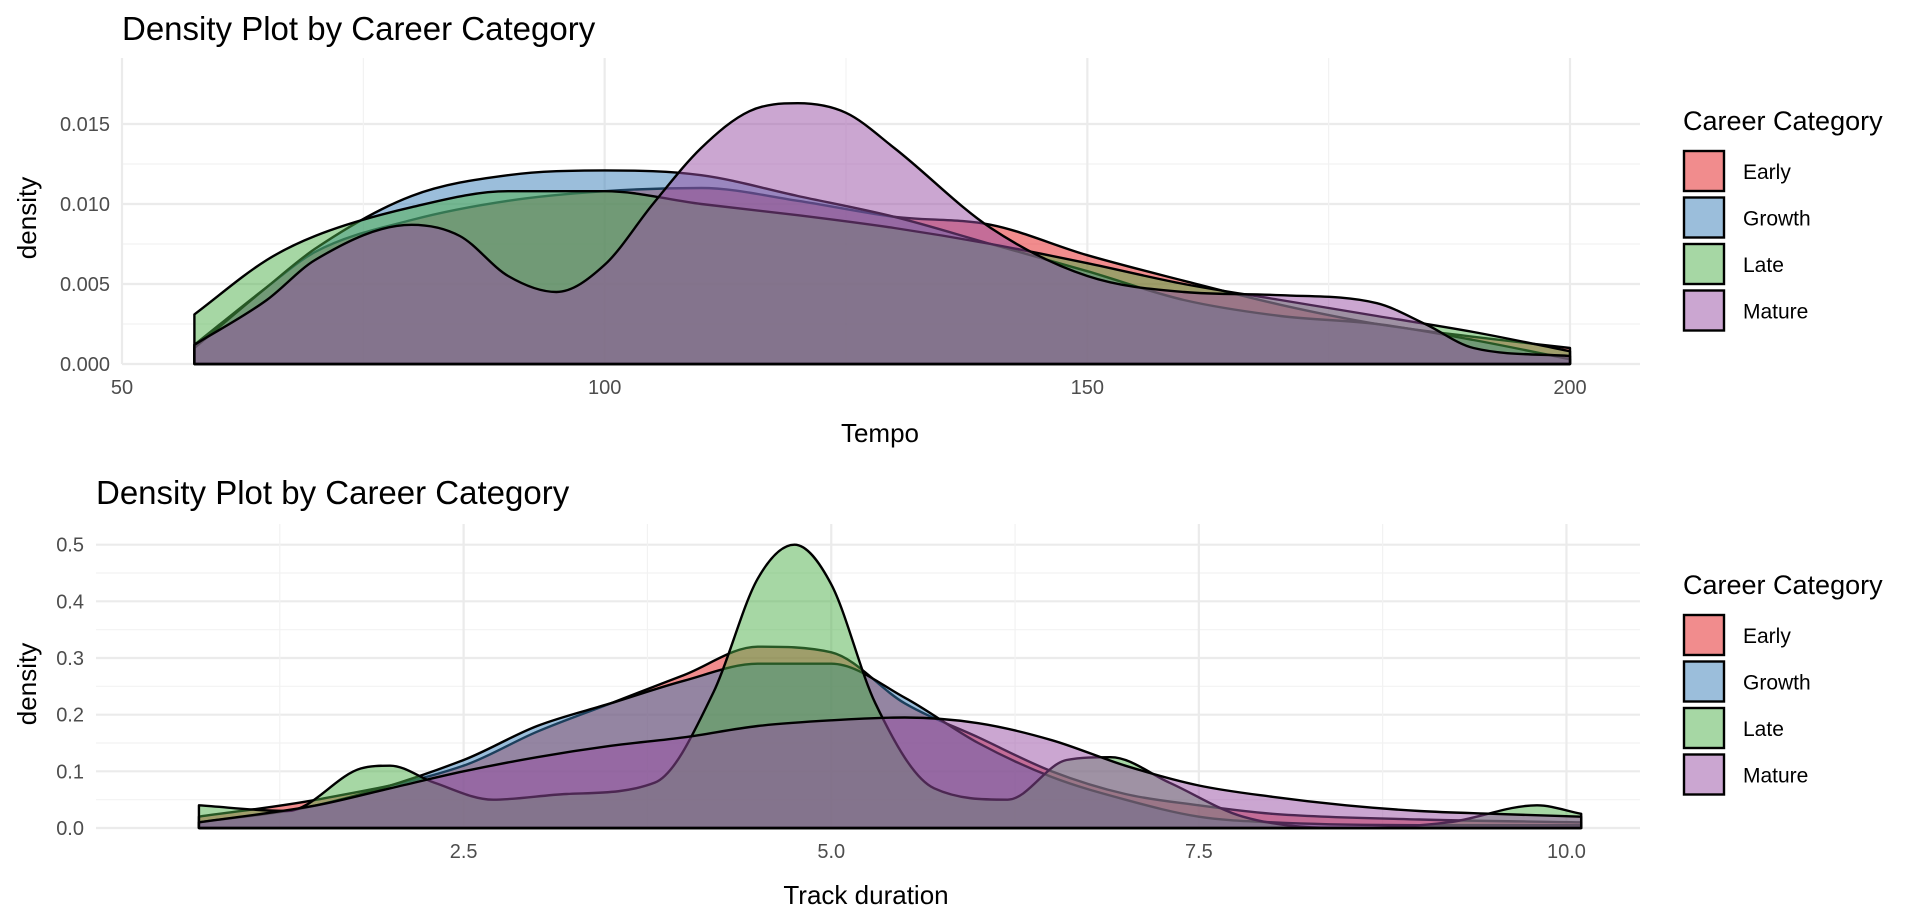 This screenshot has height=921, width=1920. I want to click on y-tick-label: 0.005, so click(85, 285).